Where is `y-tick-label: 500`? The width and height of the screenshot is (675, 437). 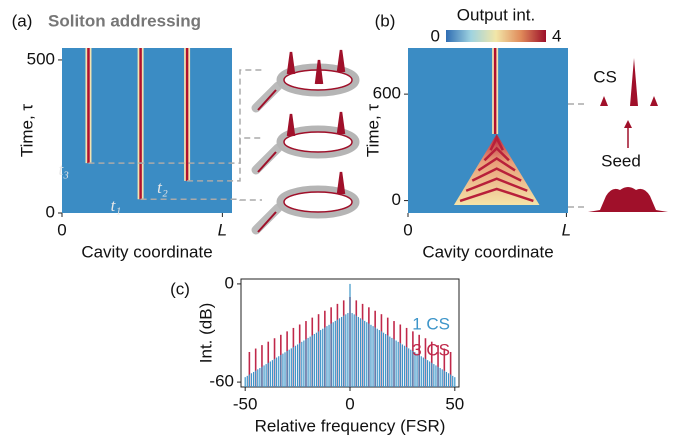 y-tick-label: 500 is located at coordinates (41, 58).